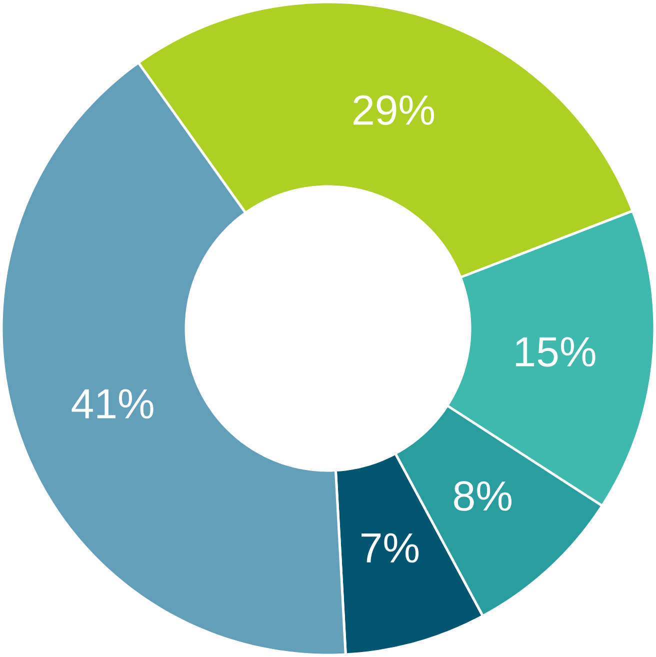 The height and width of the screenshot is (657, 656). Describe the element at coordinates (394, 110) in the screenshot. I see `data-label: 29%` at that location.